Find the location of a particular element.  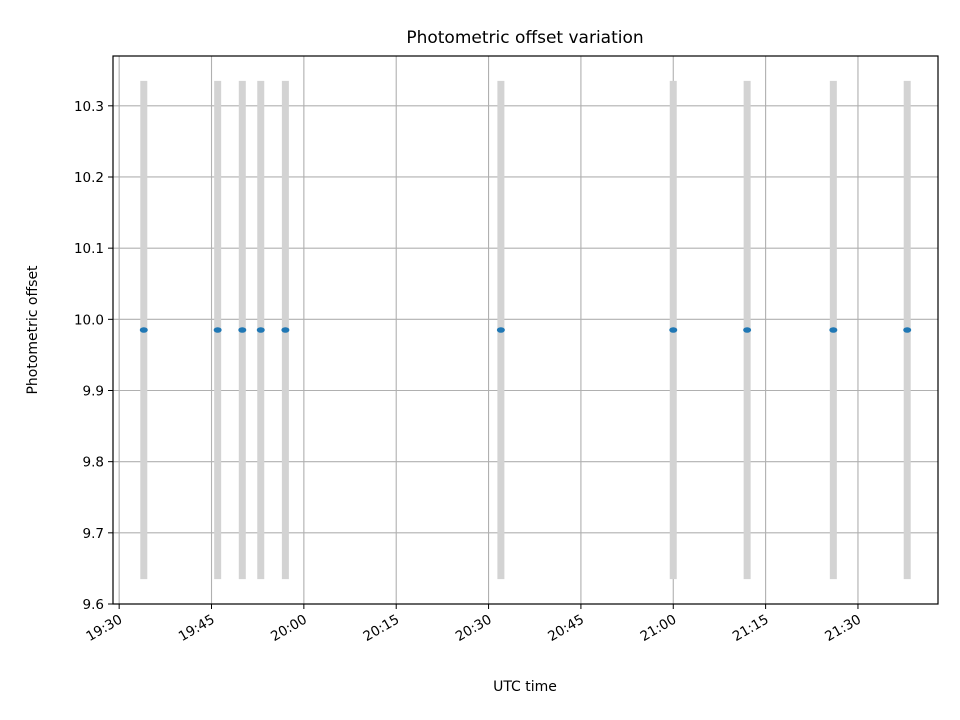

y-tick-label: 9.6 is located at coordinates (93, 605).